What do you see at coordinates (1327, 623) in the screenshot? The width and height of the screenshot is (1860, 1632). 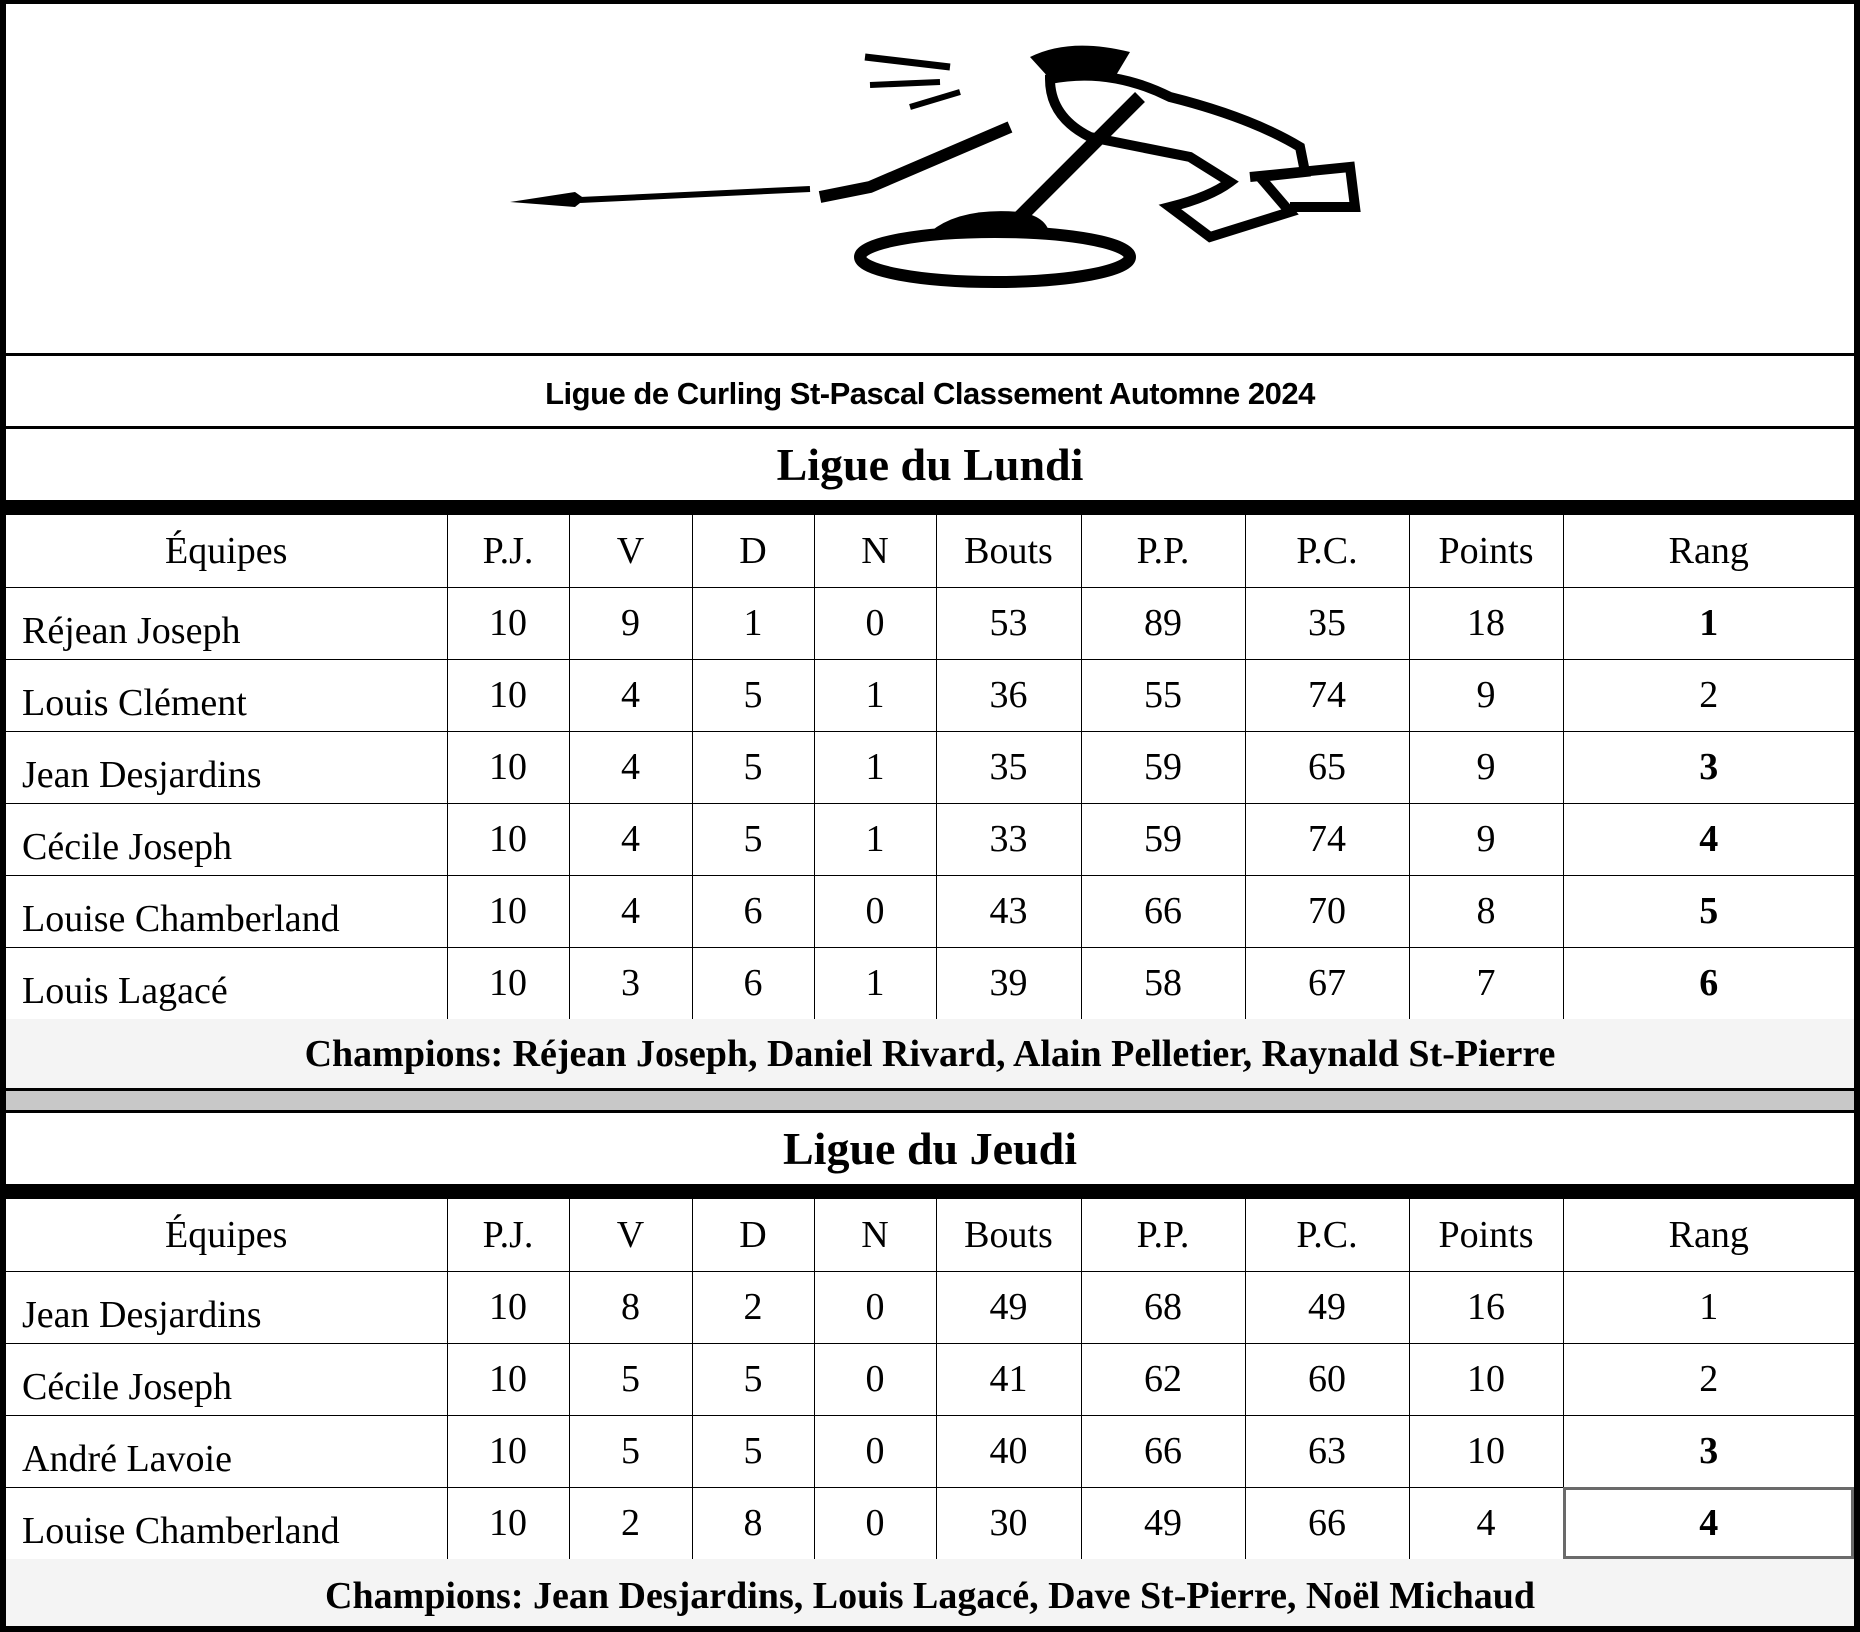 I see `cell-points-against: 35` at bounding box center [1327, 623].